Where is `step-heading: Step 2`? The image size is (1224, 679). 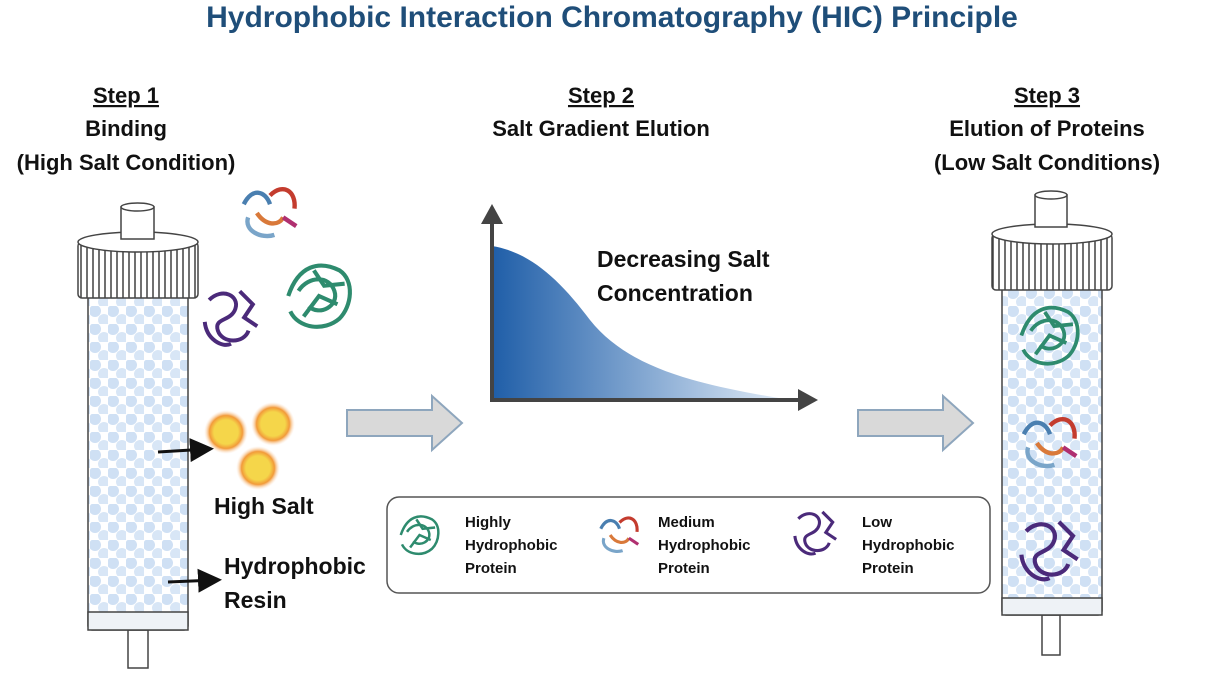 step-heading: Step 2 is located at coordinates (601, 95).